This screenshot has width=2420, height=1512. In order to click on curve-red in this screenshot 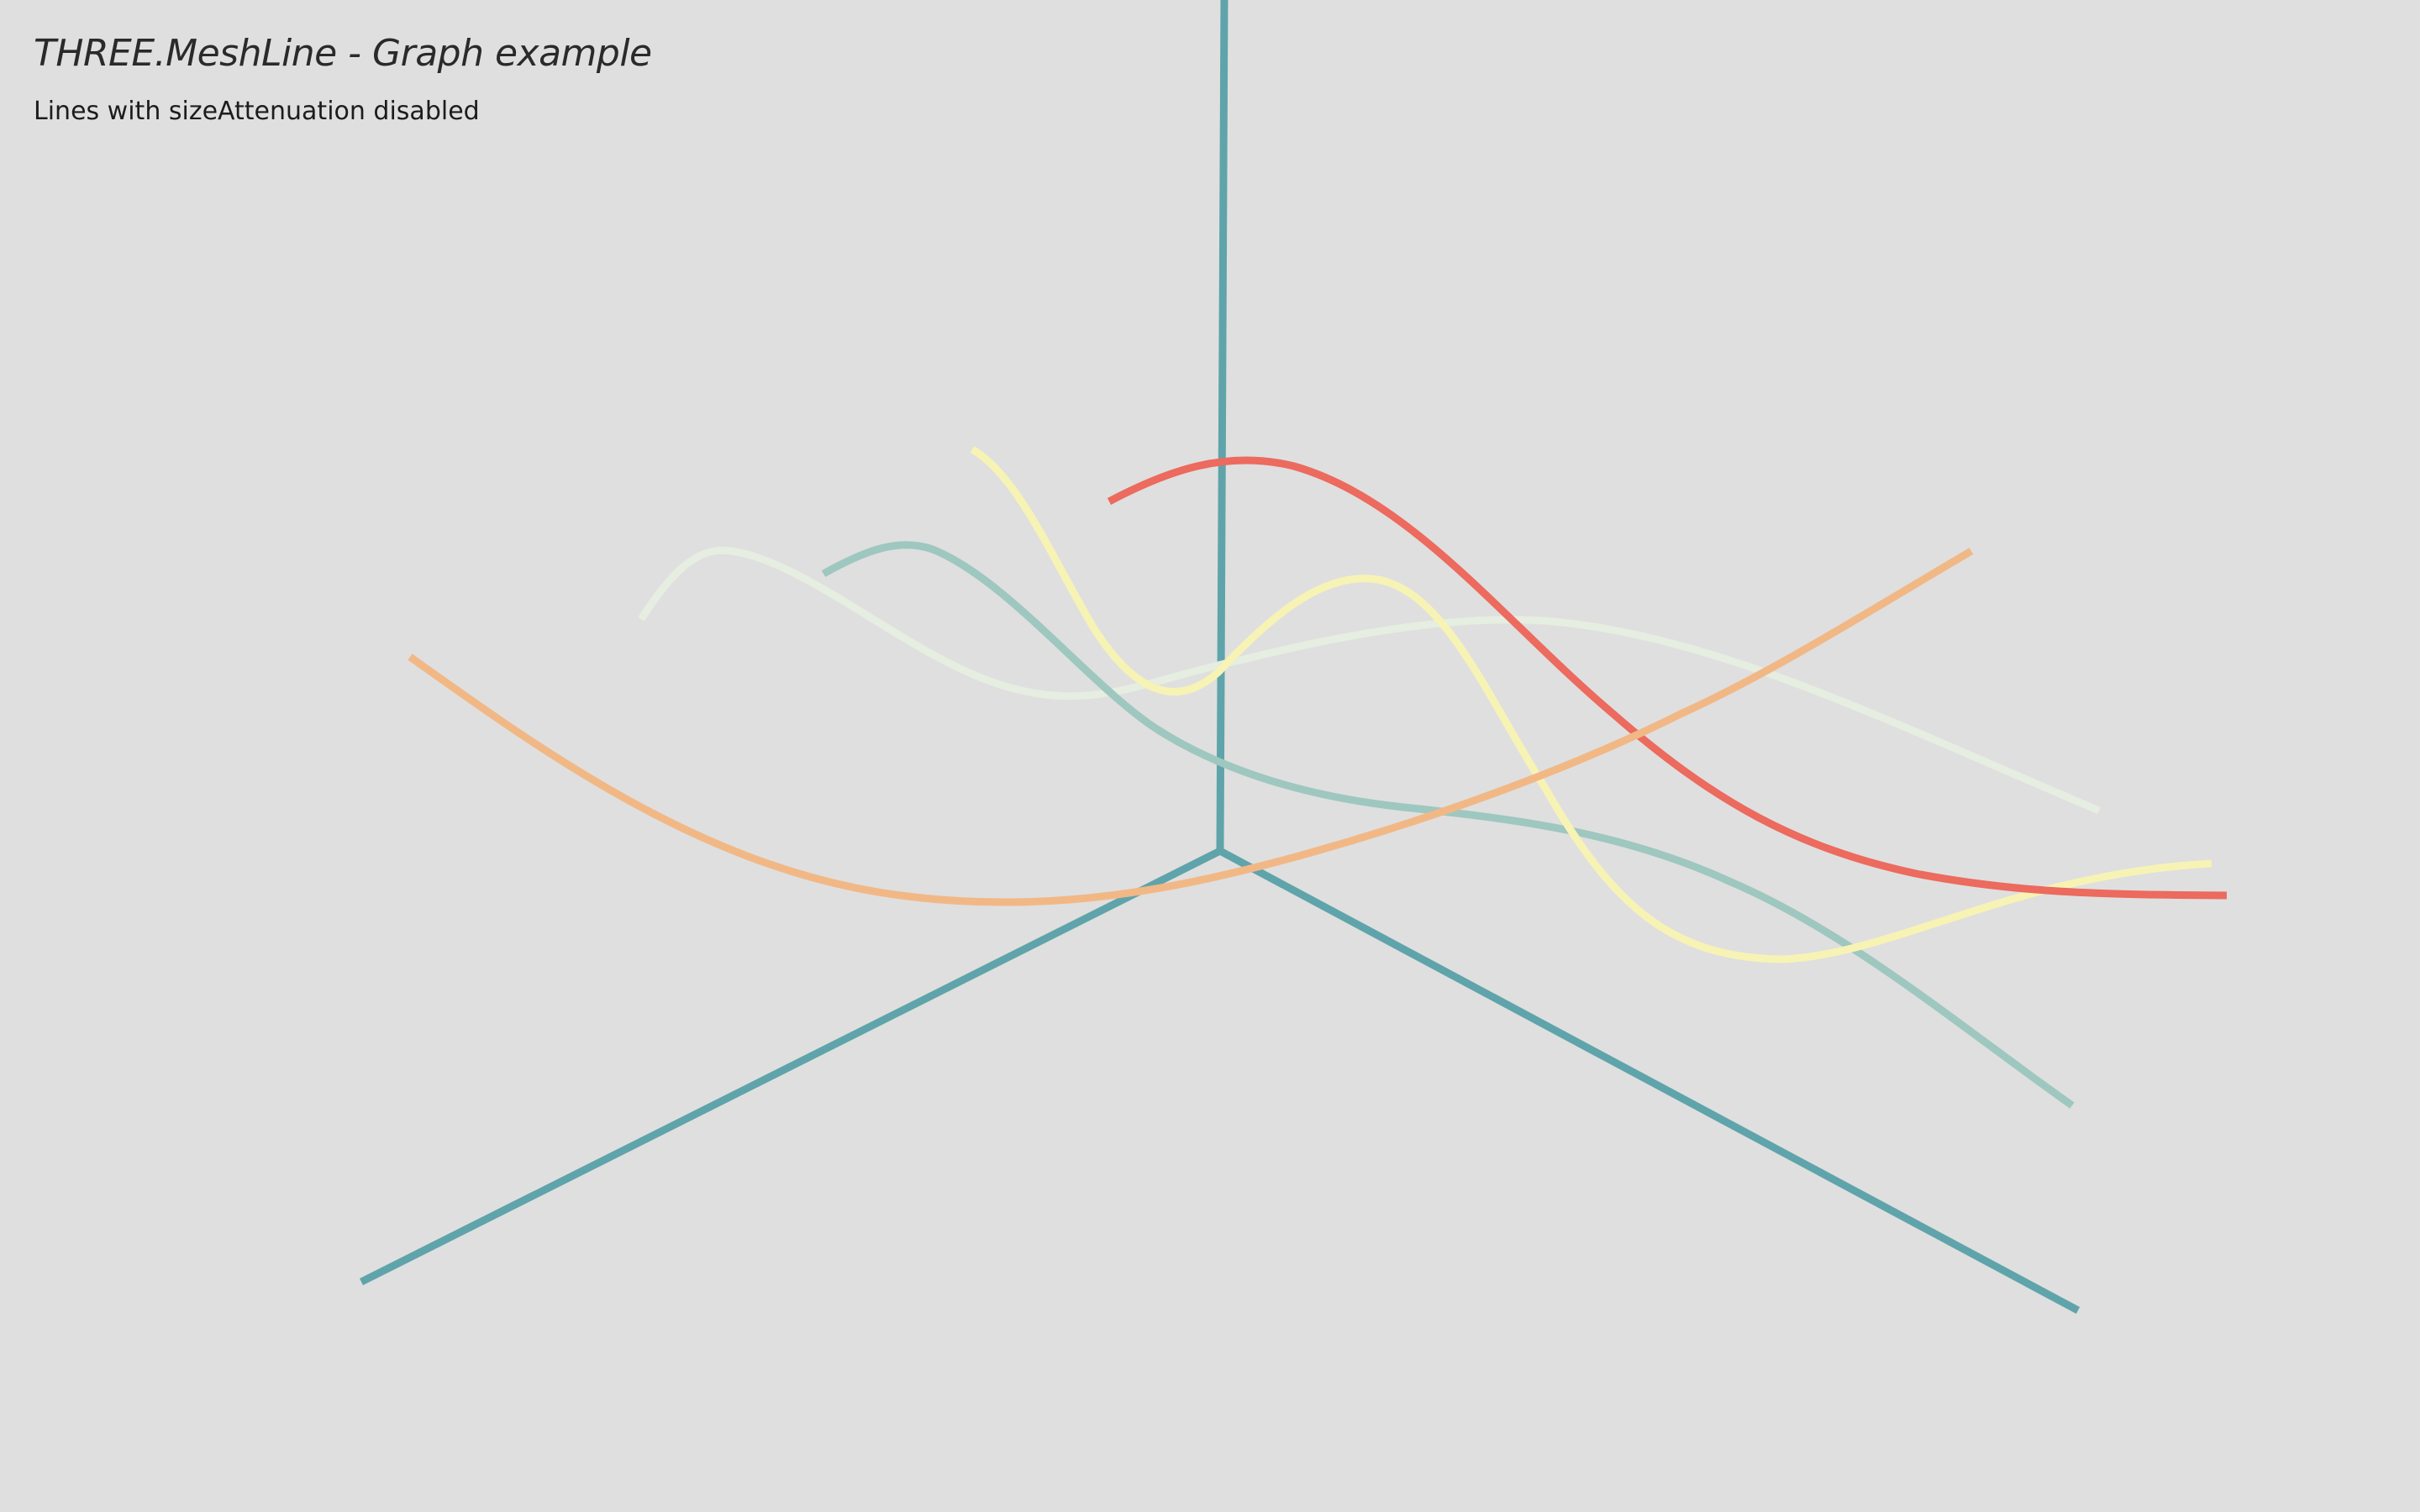, I will do `click(1667, 678)`.